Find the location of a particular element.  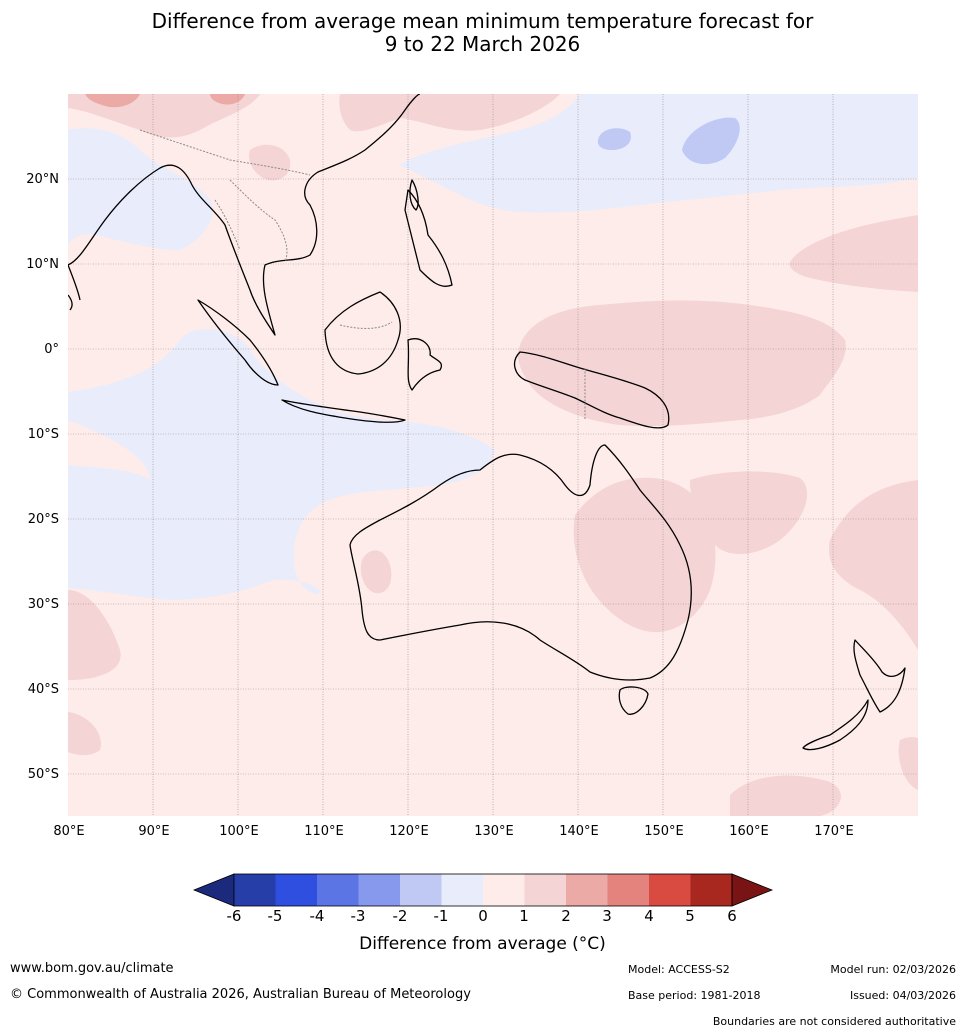

colorbar-tick: 0 is located at coordinates (483, 916).